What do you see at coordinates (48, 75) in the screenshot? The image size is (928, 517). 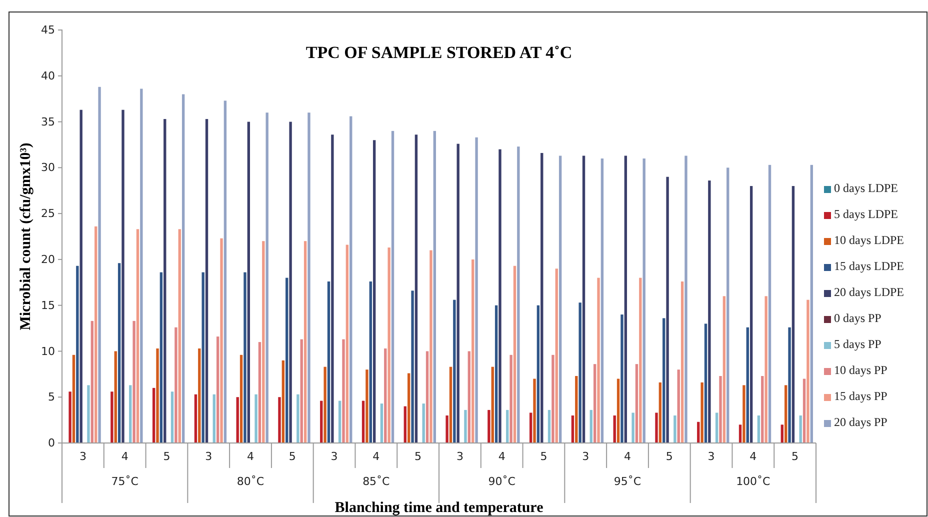 I see `y-tick-label: 40` at bounding box center [48, 75].